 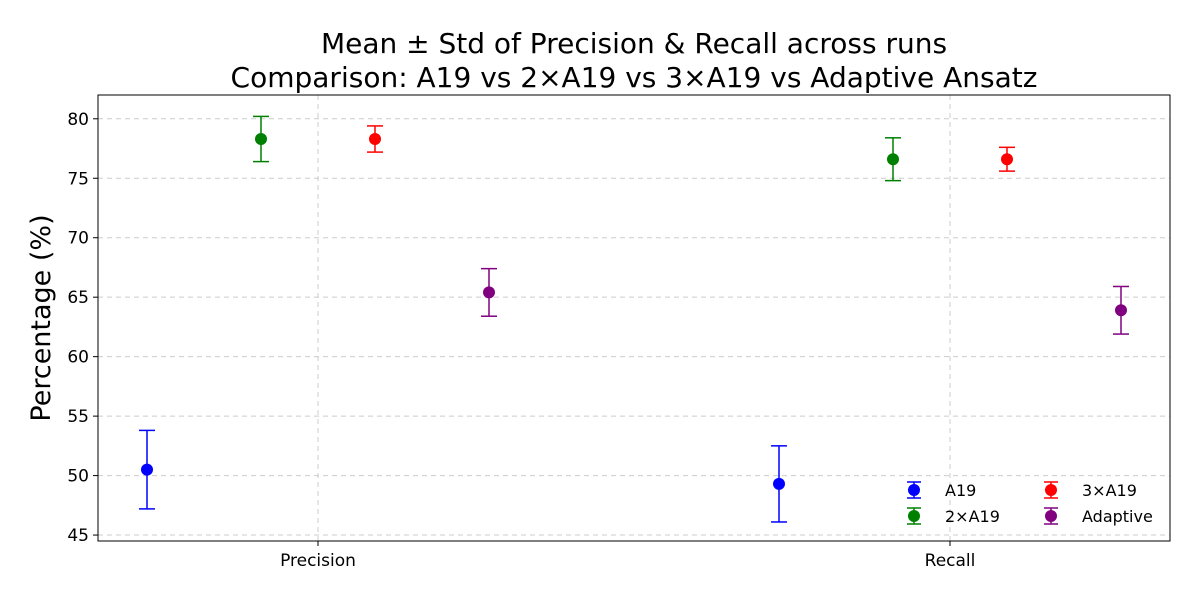 I want to click on y-tick-label: 45, so click(x=78, y=536).